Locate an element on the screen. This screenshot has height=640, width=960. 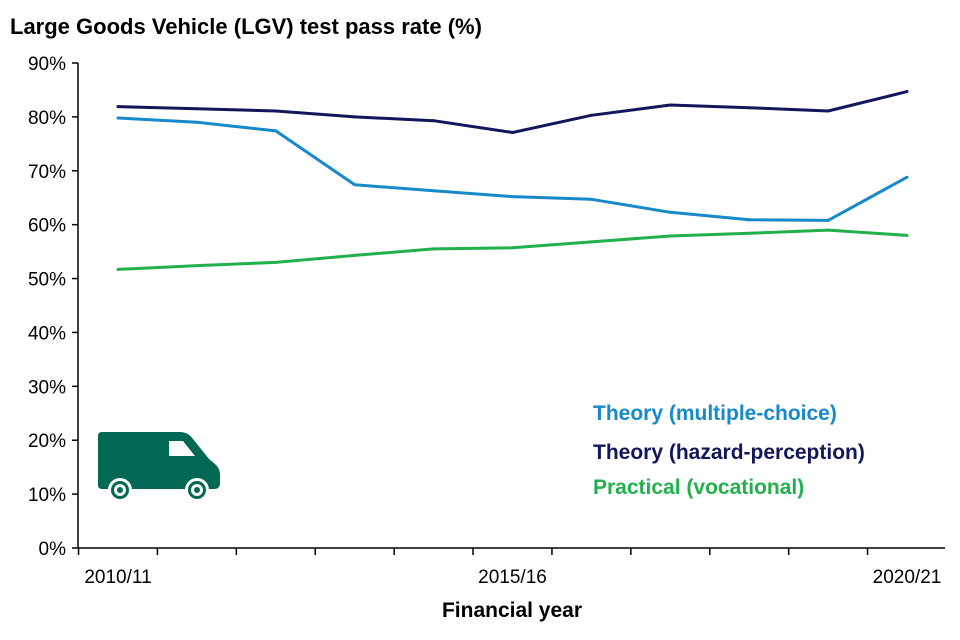
x-tick-label: 2020/21 is located at coordinates (907, 577).